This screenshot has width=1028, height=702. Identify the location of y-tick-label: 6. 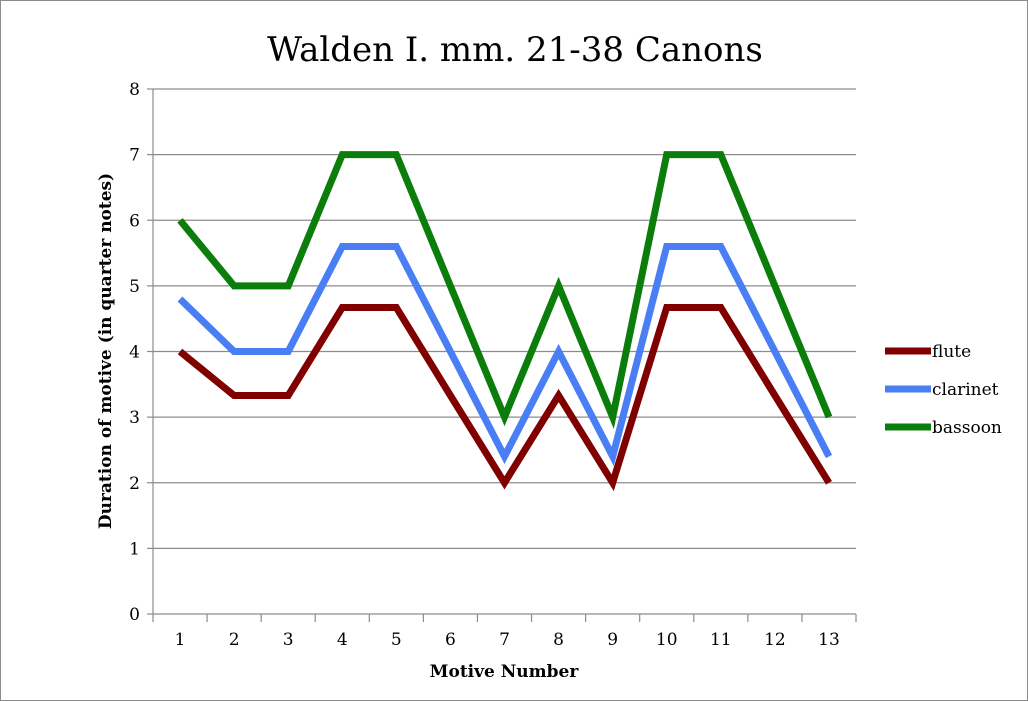
(134, 221).